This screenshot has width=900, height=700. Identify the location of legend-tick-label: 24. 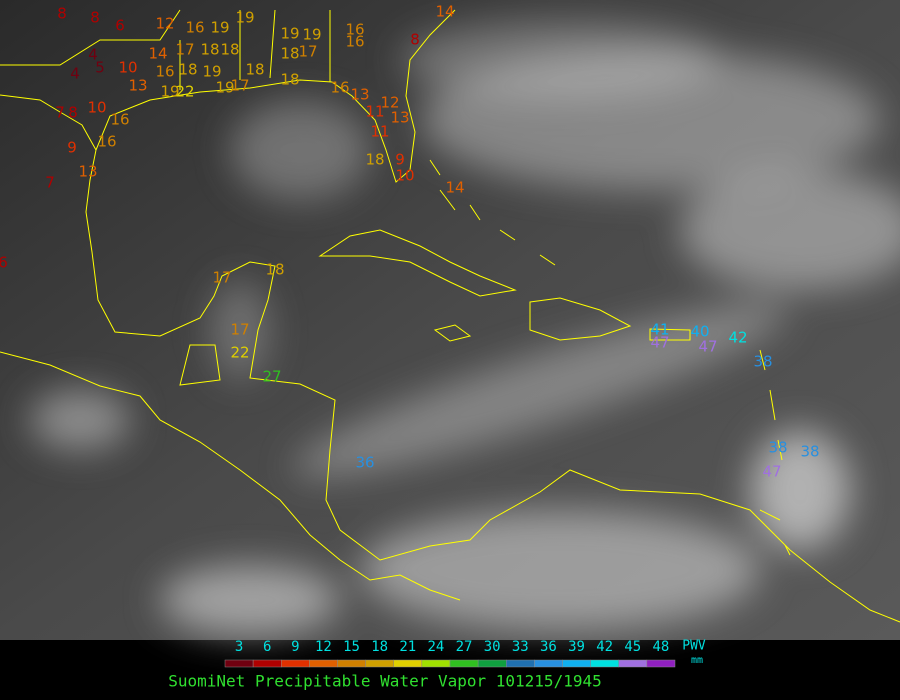
(436, 647).